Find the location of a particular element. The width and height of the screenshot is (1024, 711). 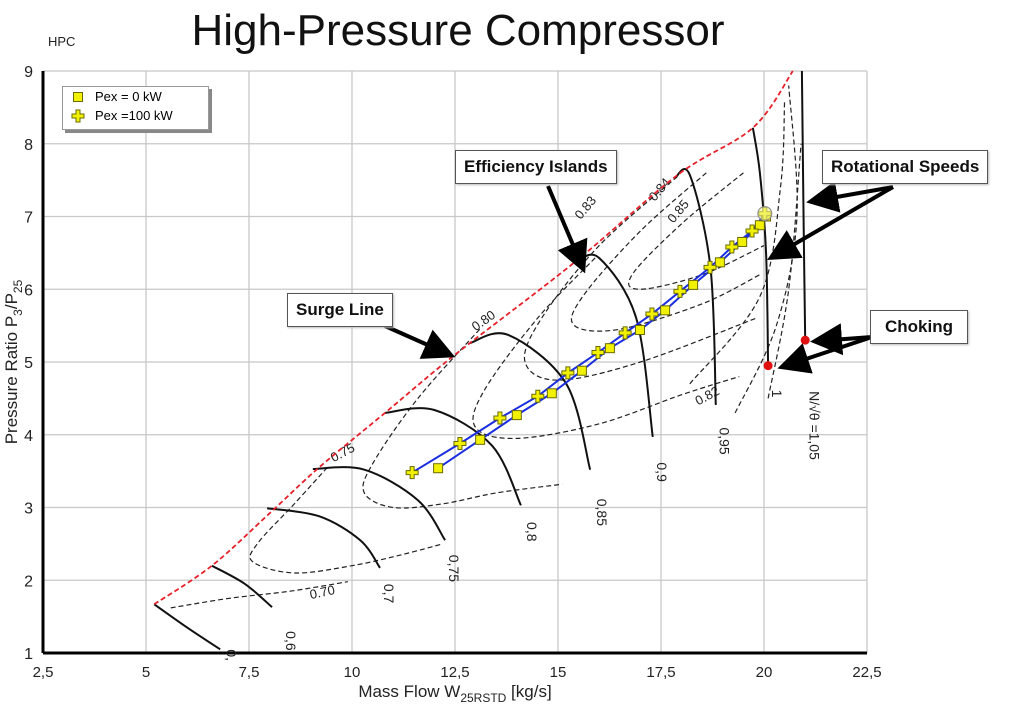

x-tick-label: 2,5 is located at coordinates (43, 672).